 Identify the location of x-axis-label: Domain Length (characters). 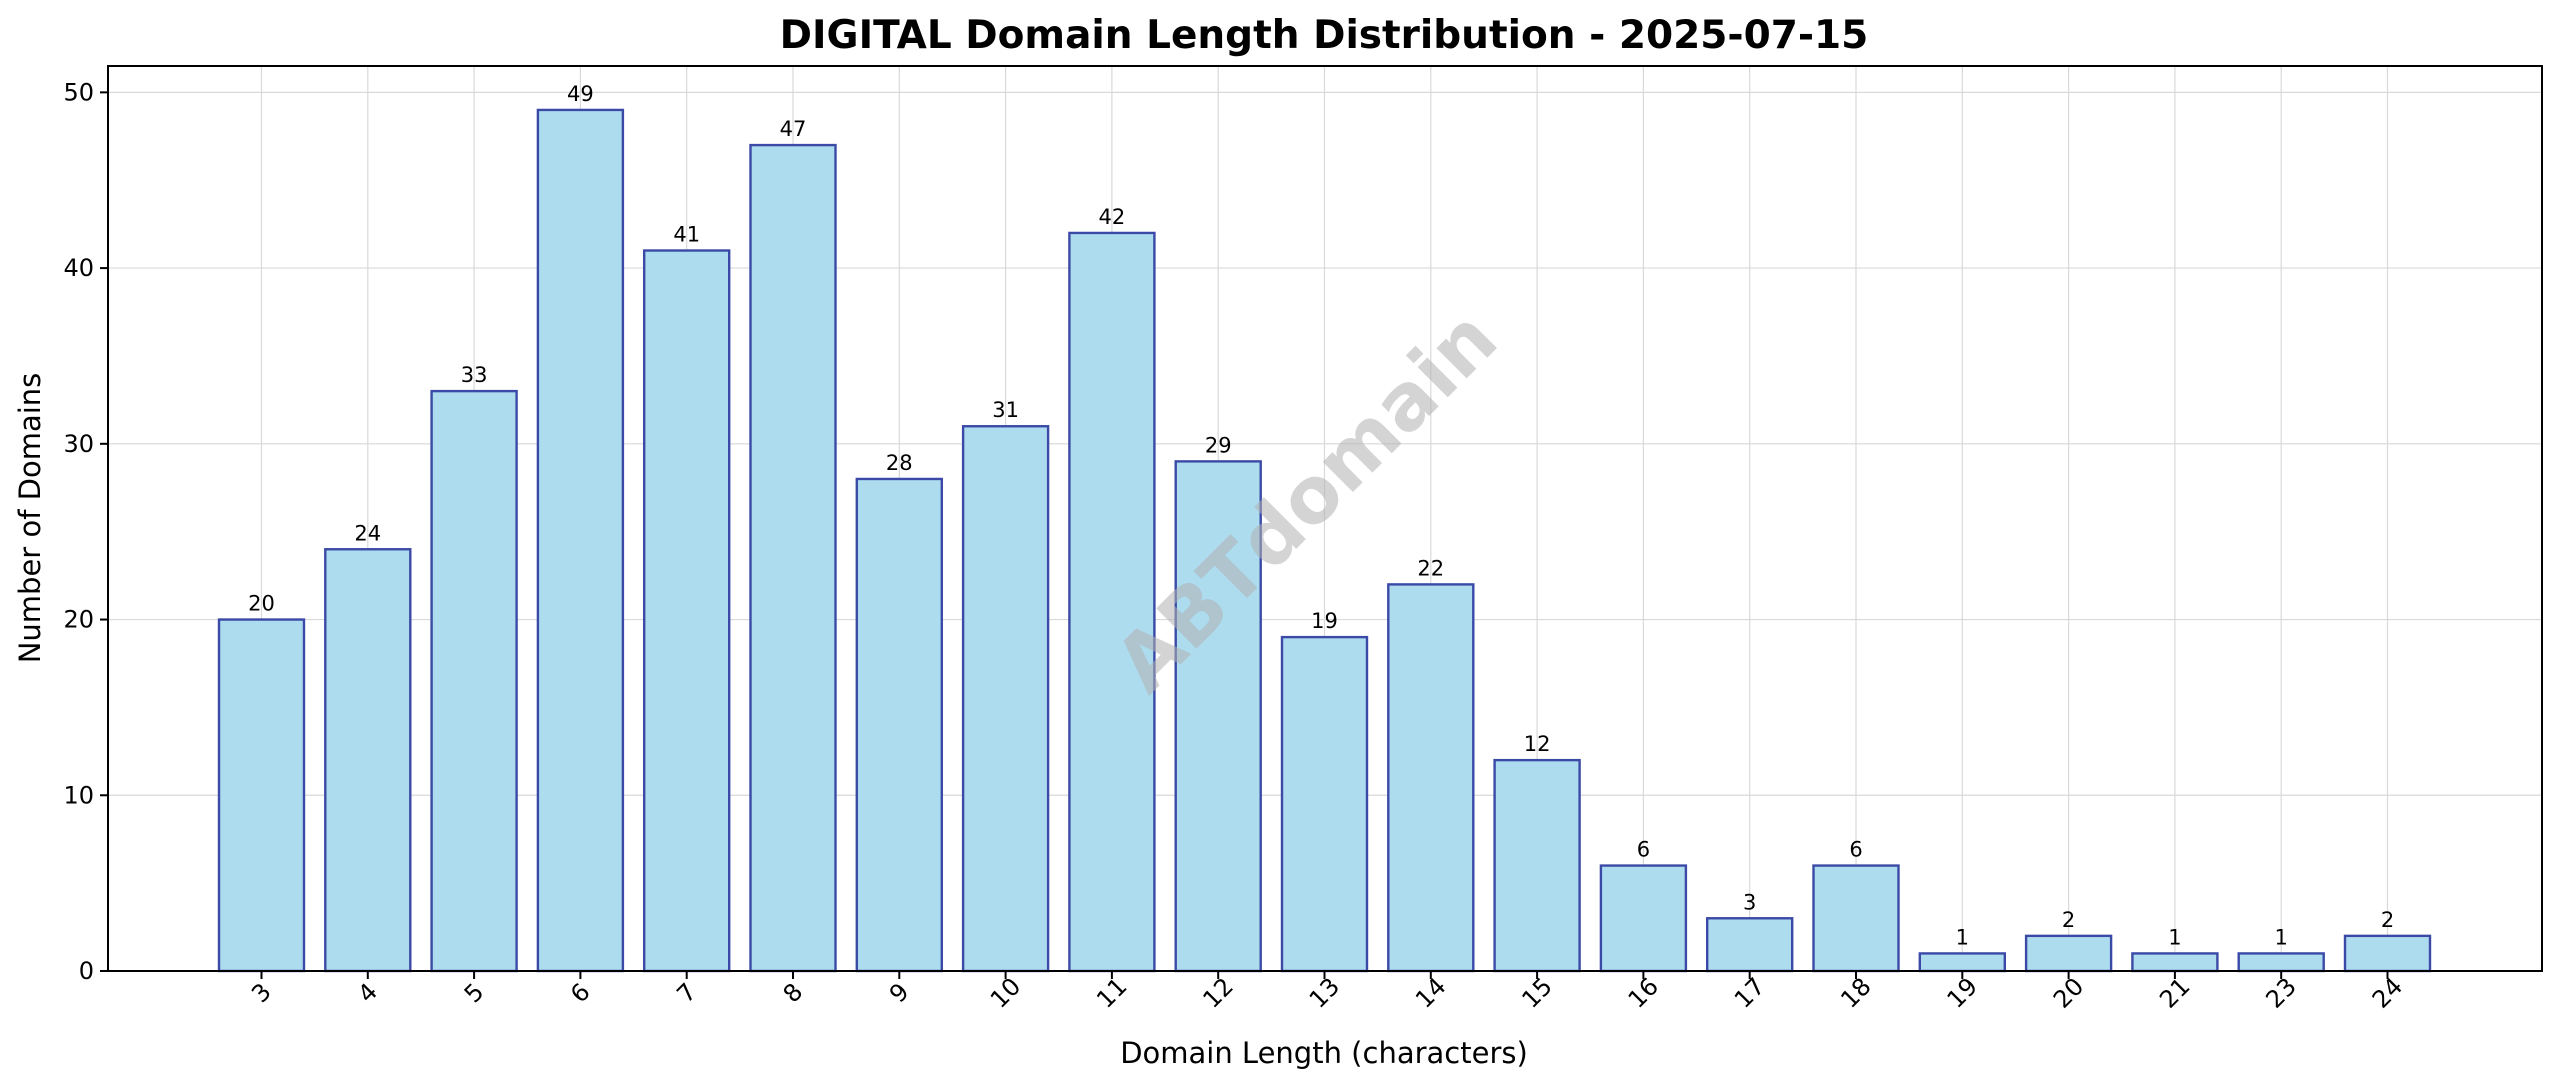
(1324, 1053).